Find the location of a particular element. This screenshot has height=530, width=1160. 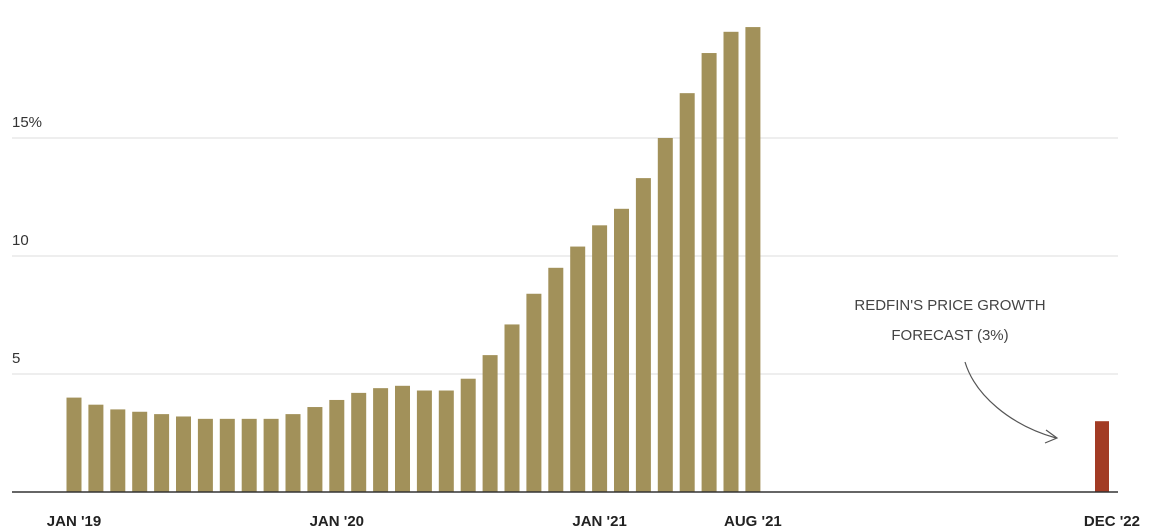

y-tick-labels: 5 10 15% is located at coordinates (27, 240).